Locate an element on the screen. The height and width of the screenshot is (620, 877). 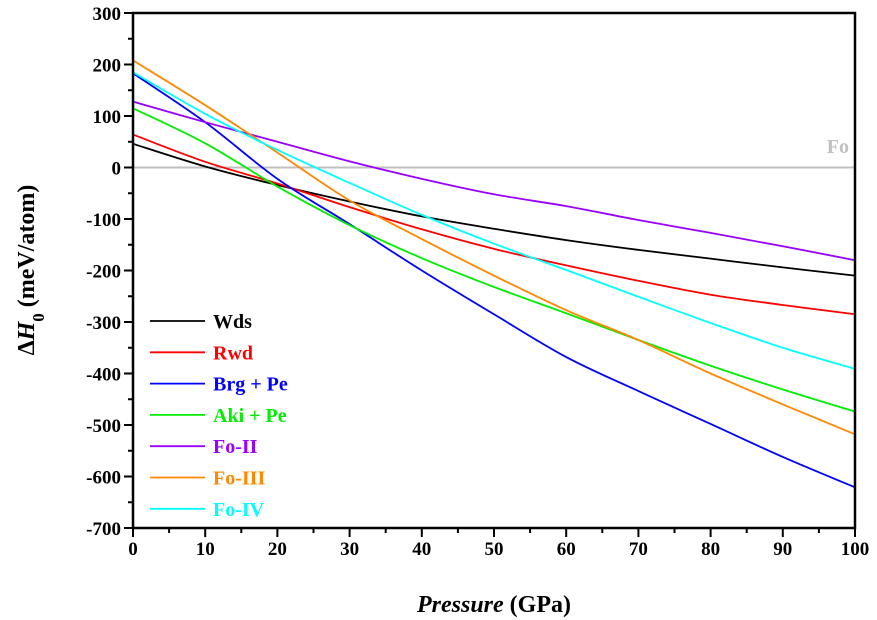
legend-label: Fo-III is located at coordinates (239, 479).